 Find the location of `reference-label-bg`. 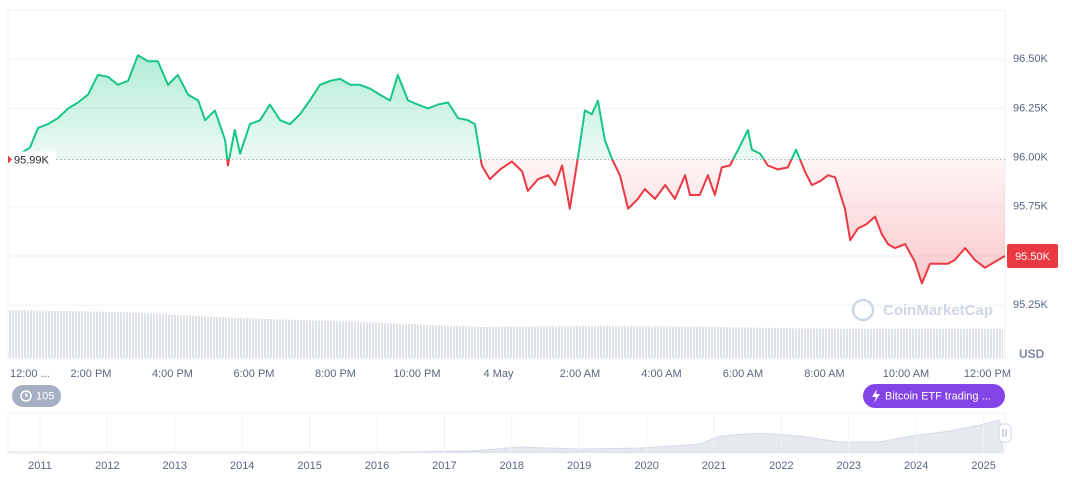

reference-label-bg is located at coordinates (32, 159).